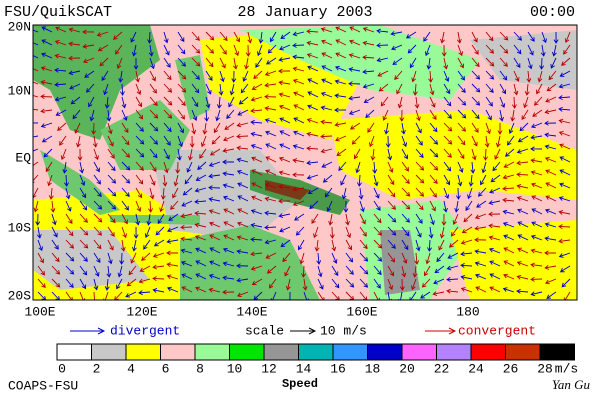  What do you see at coordinates (20, 295) in the screenshot?
I see `lat-label: 20S` at bounding box center [20, 295].